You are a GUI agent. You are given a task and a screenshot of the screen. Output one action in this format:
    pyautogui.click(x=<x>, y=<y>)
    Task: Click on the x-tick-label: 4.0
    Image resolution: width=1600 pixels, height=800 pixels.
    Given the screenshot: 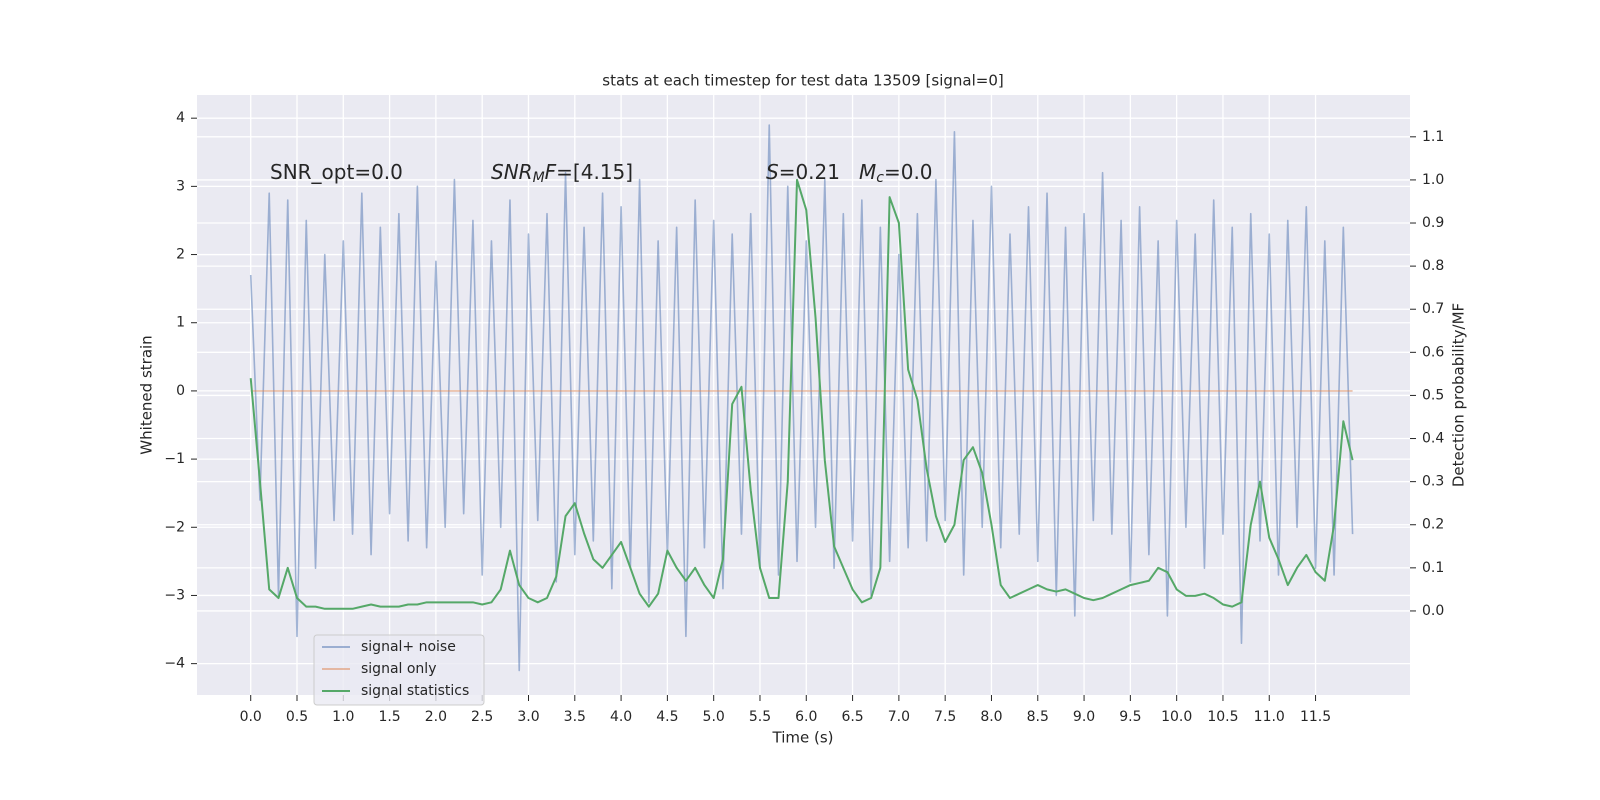 What is the action you would take?
    pyautogui.click(x=621, y=717)
    